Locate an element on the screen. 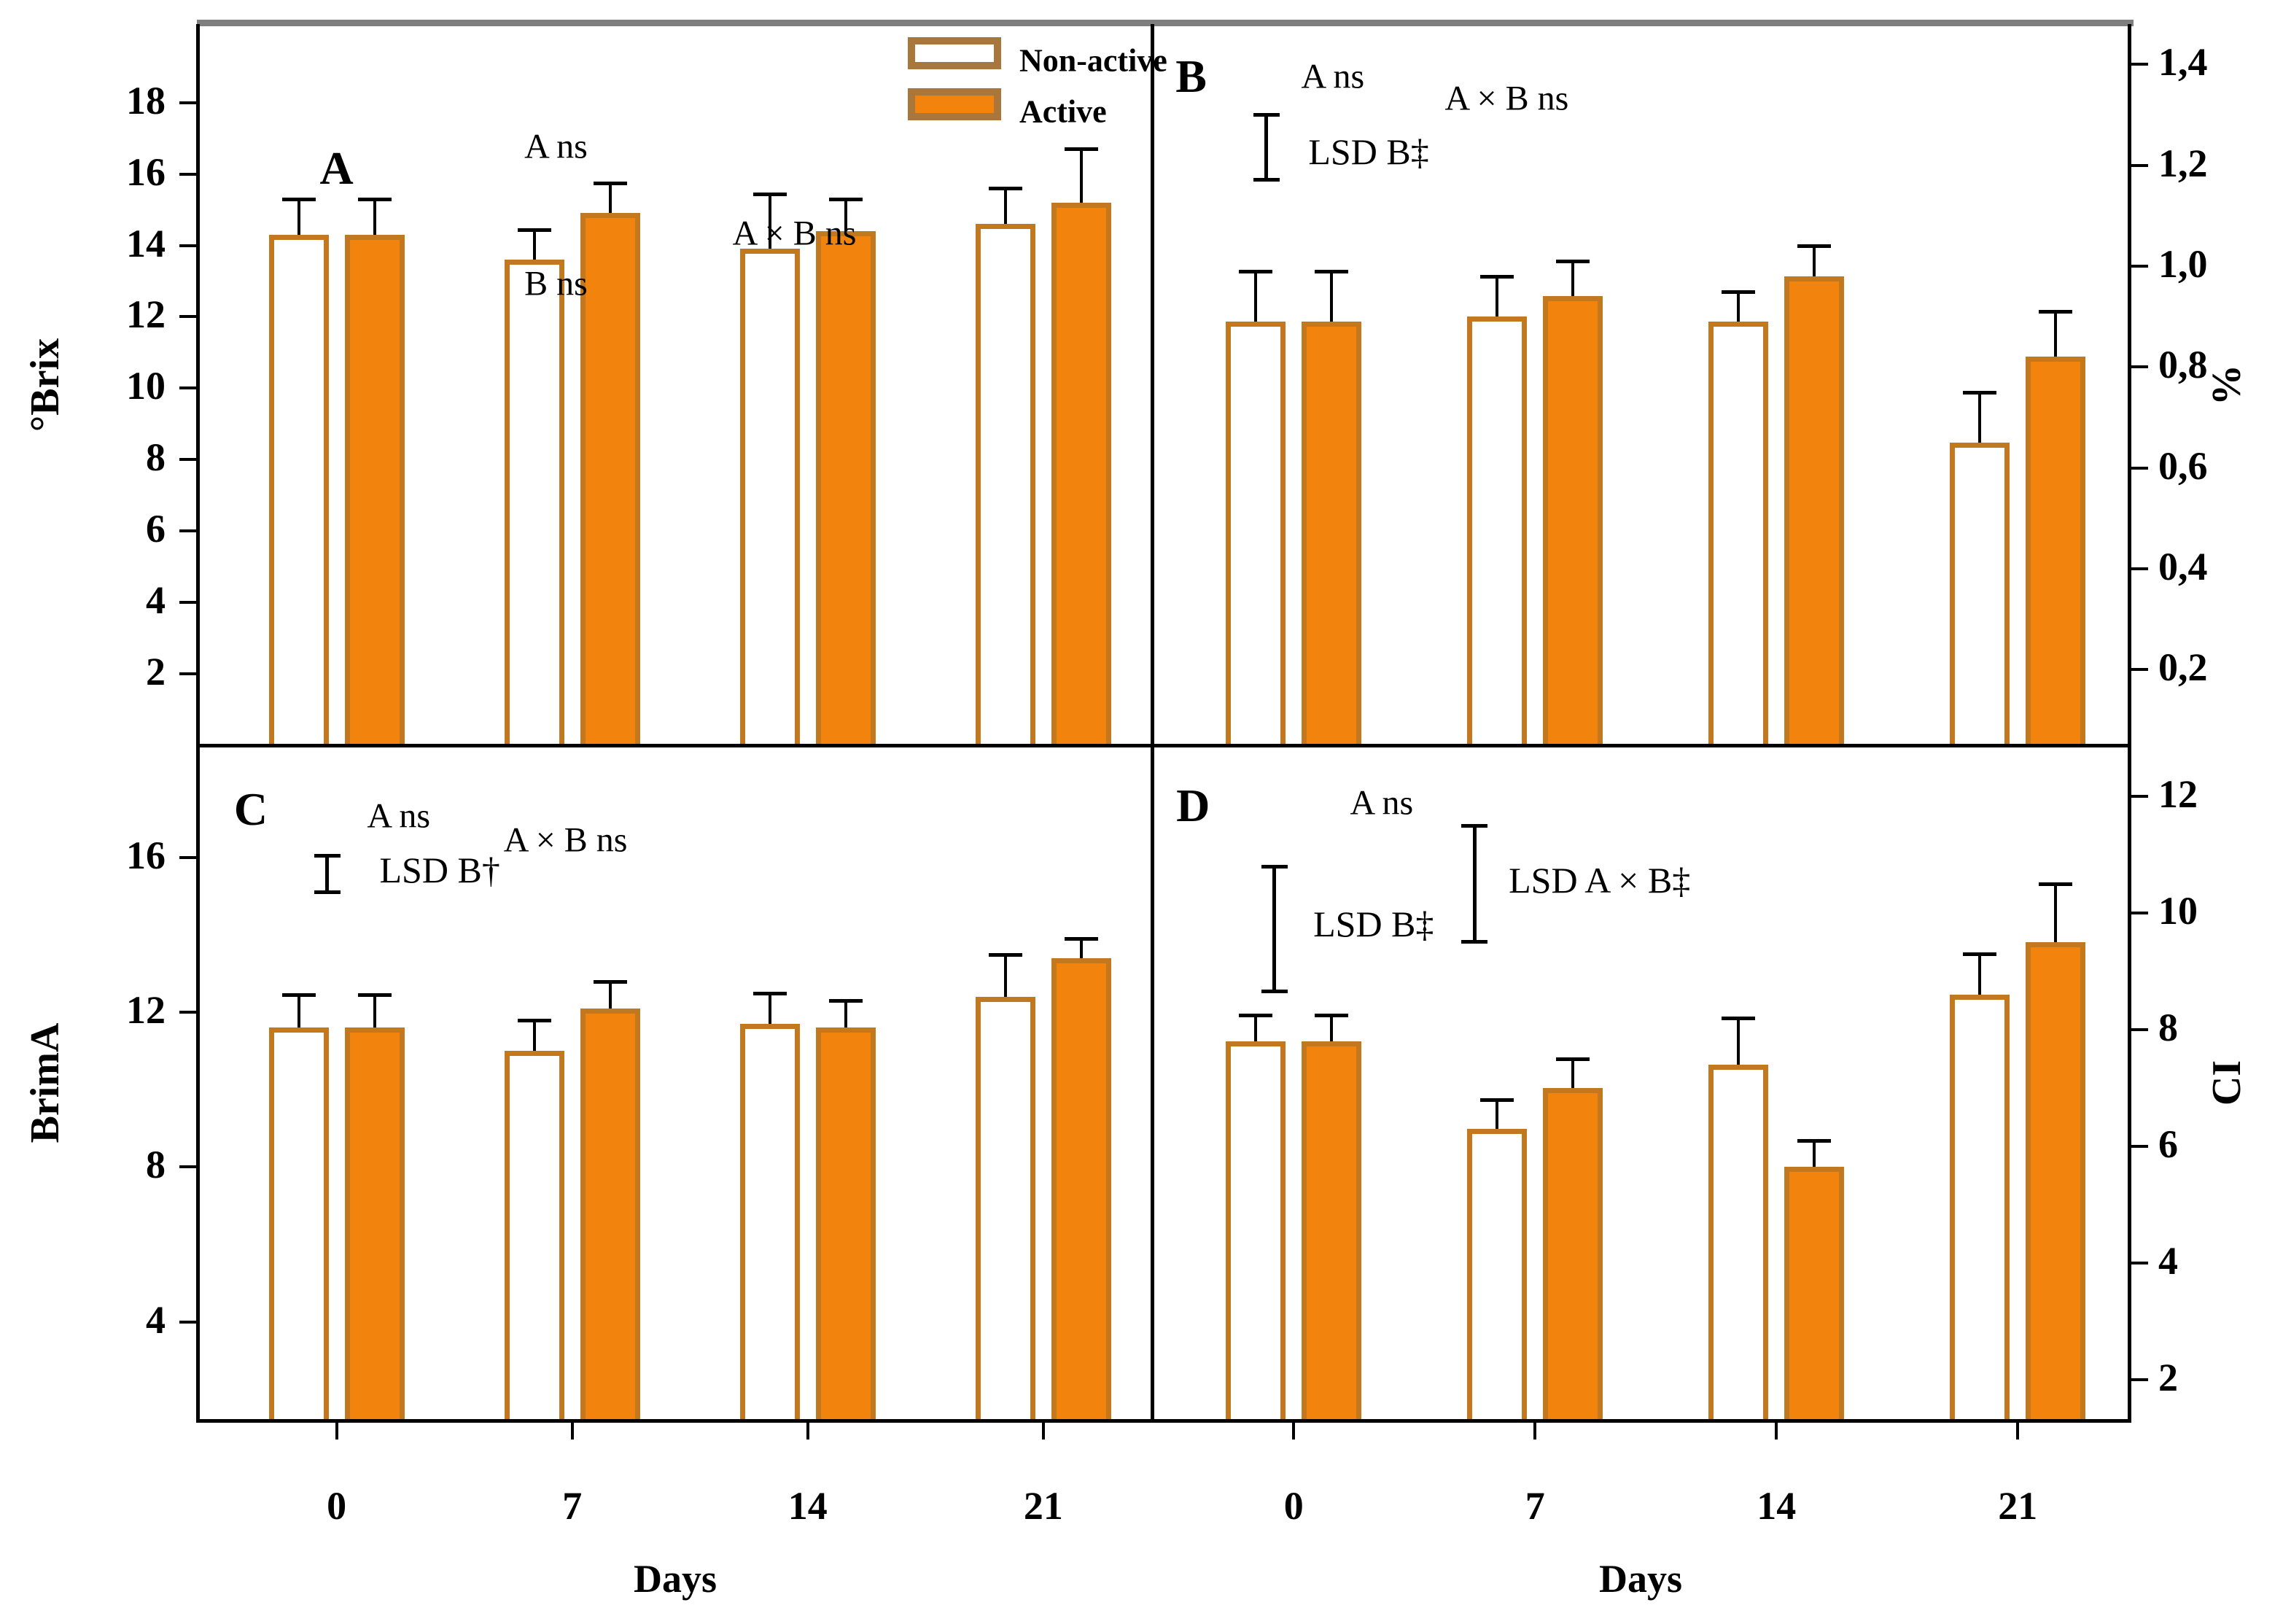 This screenshot has height=1624, width=2283. y-tick-label-D-8: 8 is located at coordinates (2168, 1028).